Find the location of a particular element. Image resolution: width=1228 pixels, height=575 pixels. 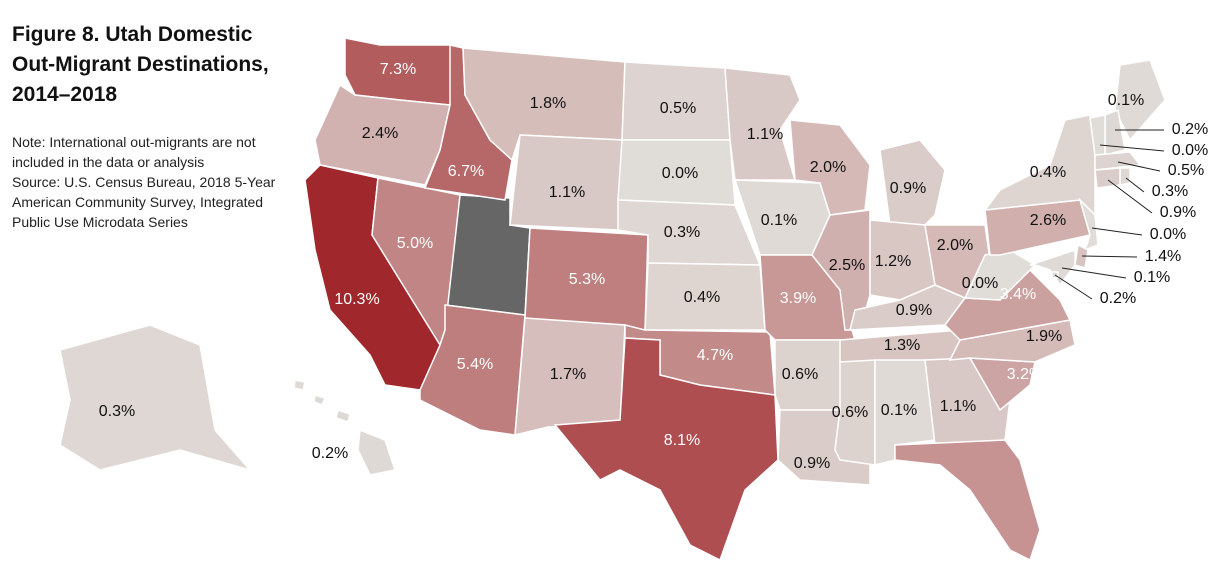

value-label: 7.3% is located at coordinates (398, 69).